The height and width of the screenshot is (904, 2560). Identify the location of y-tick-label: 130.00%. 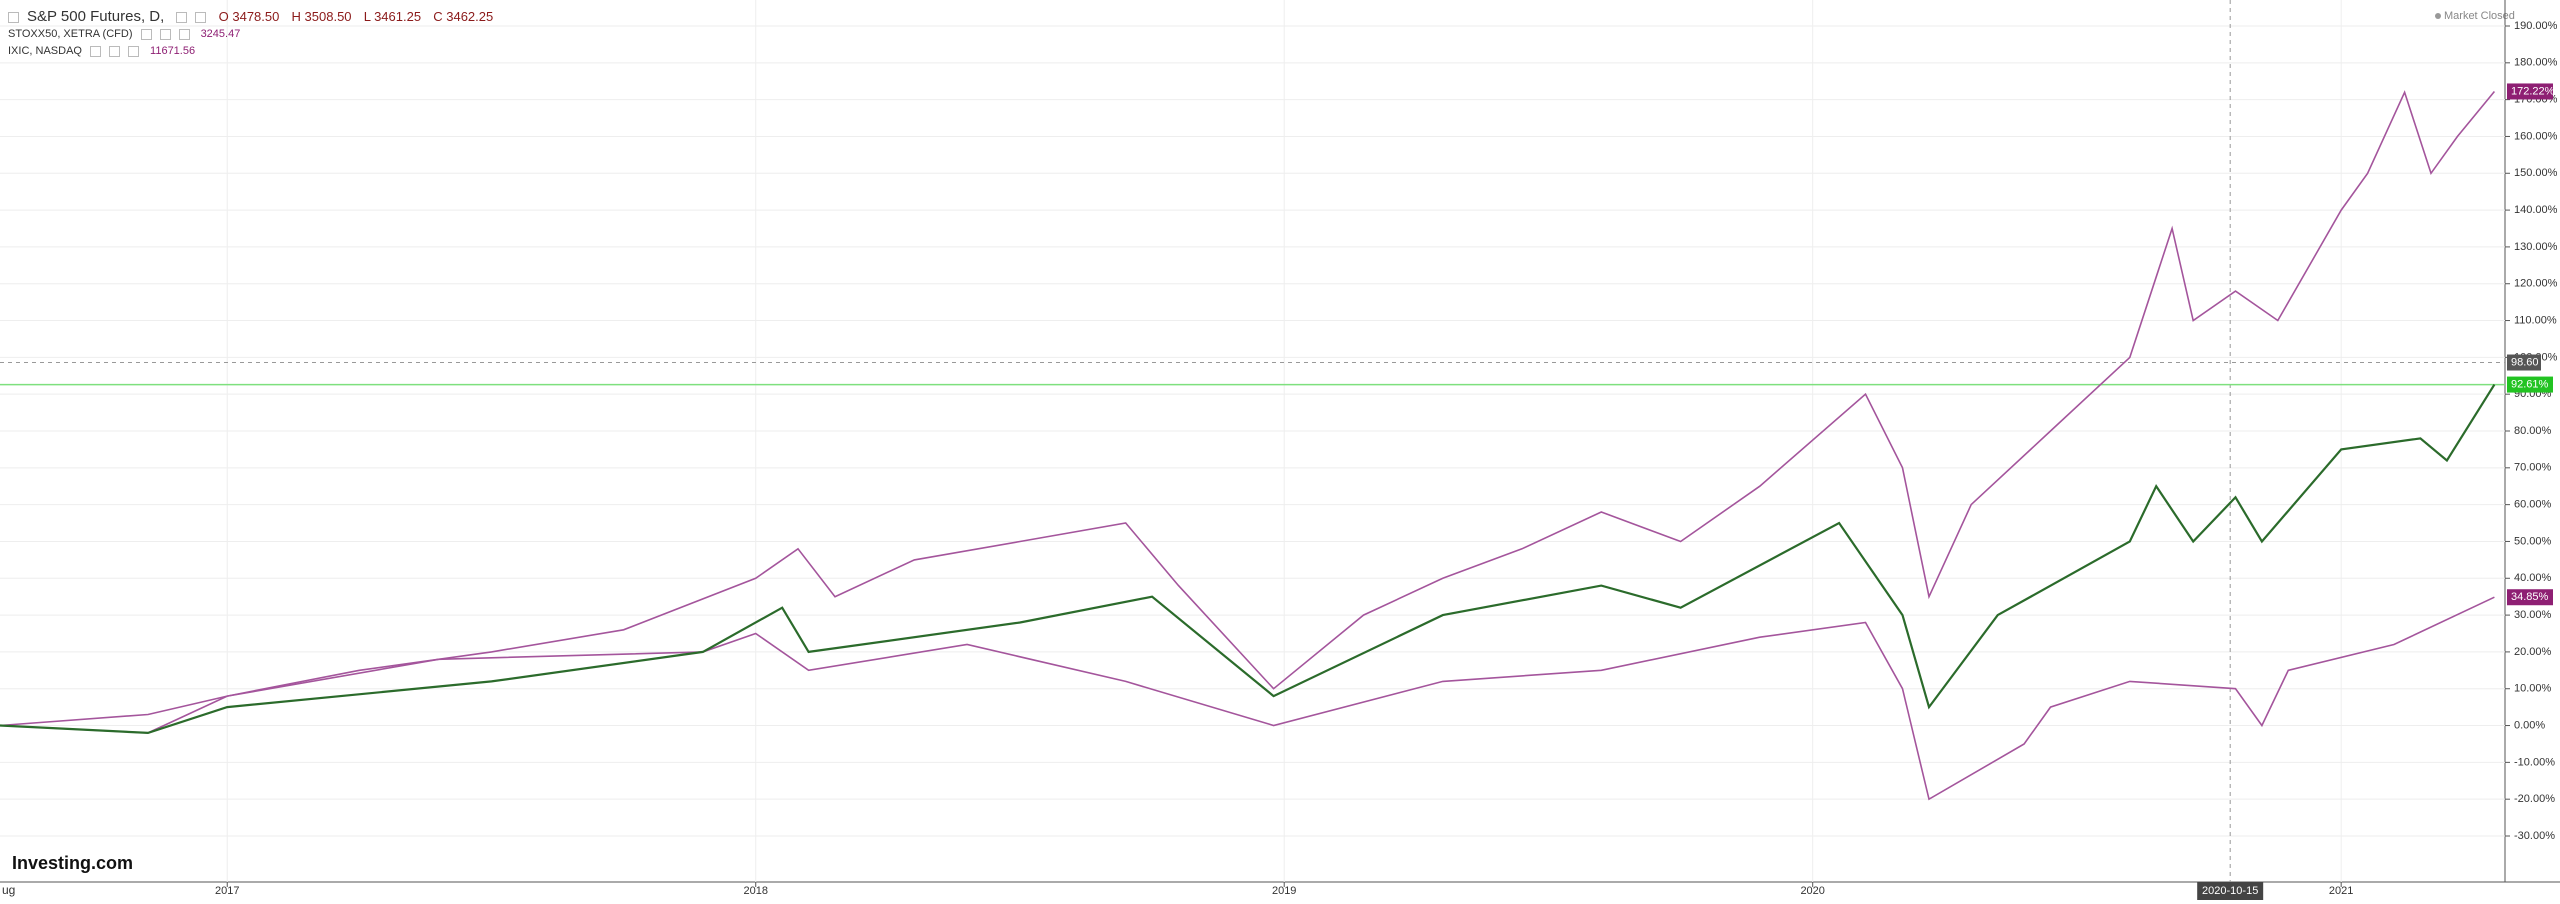
(2536, 247).